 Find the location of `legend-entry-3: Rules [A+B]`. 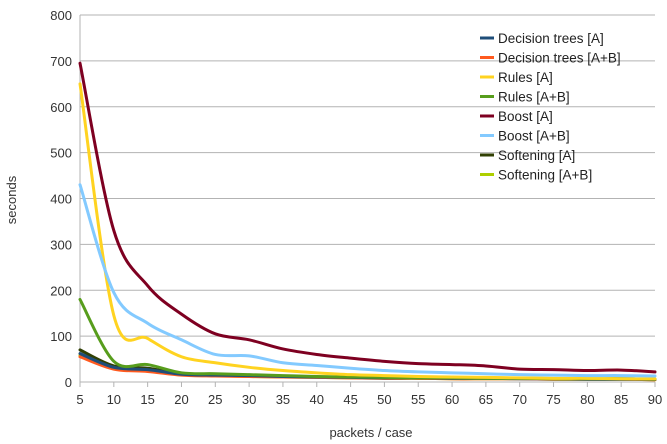

legend-entry-3: Rules [A+B] is located at coordinates (534, 97).